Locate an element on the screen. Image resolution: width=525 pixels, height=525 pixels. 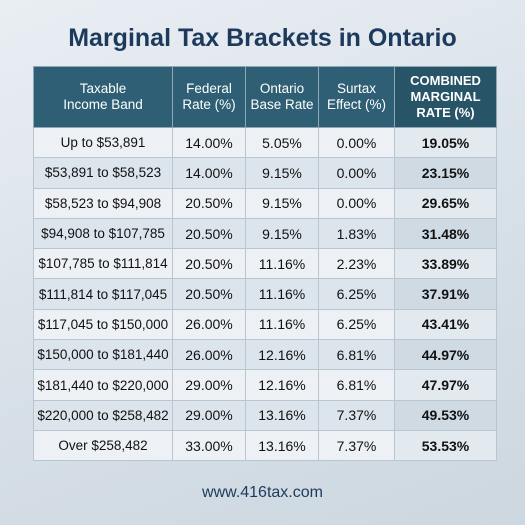
income-band: $94,908 to $107,785 is located at coordinates (103, 233).